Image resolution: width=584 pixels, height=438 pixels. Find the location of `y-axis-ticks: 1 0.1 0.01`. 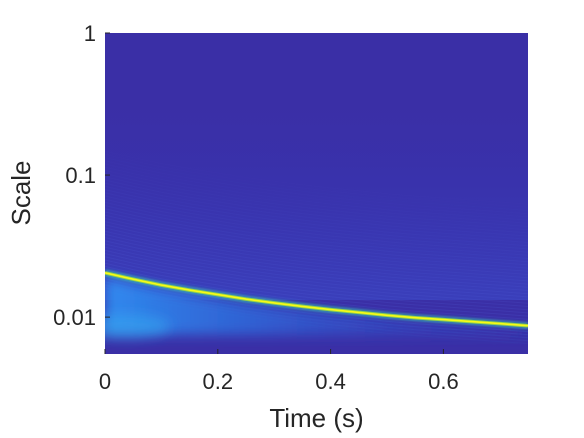

y-axis-ticks: 1 0.1 0.01 is located at coordinates (81, 175).